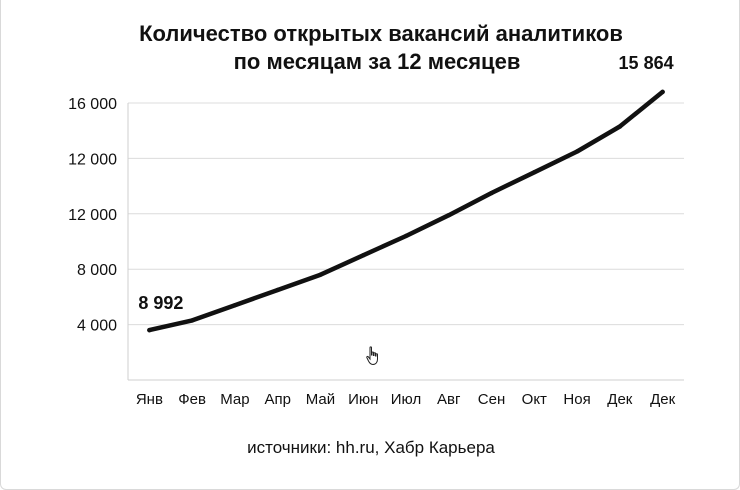  I want to click on x-tick-label: Мар, so click(234, 399).